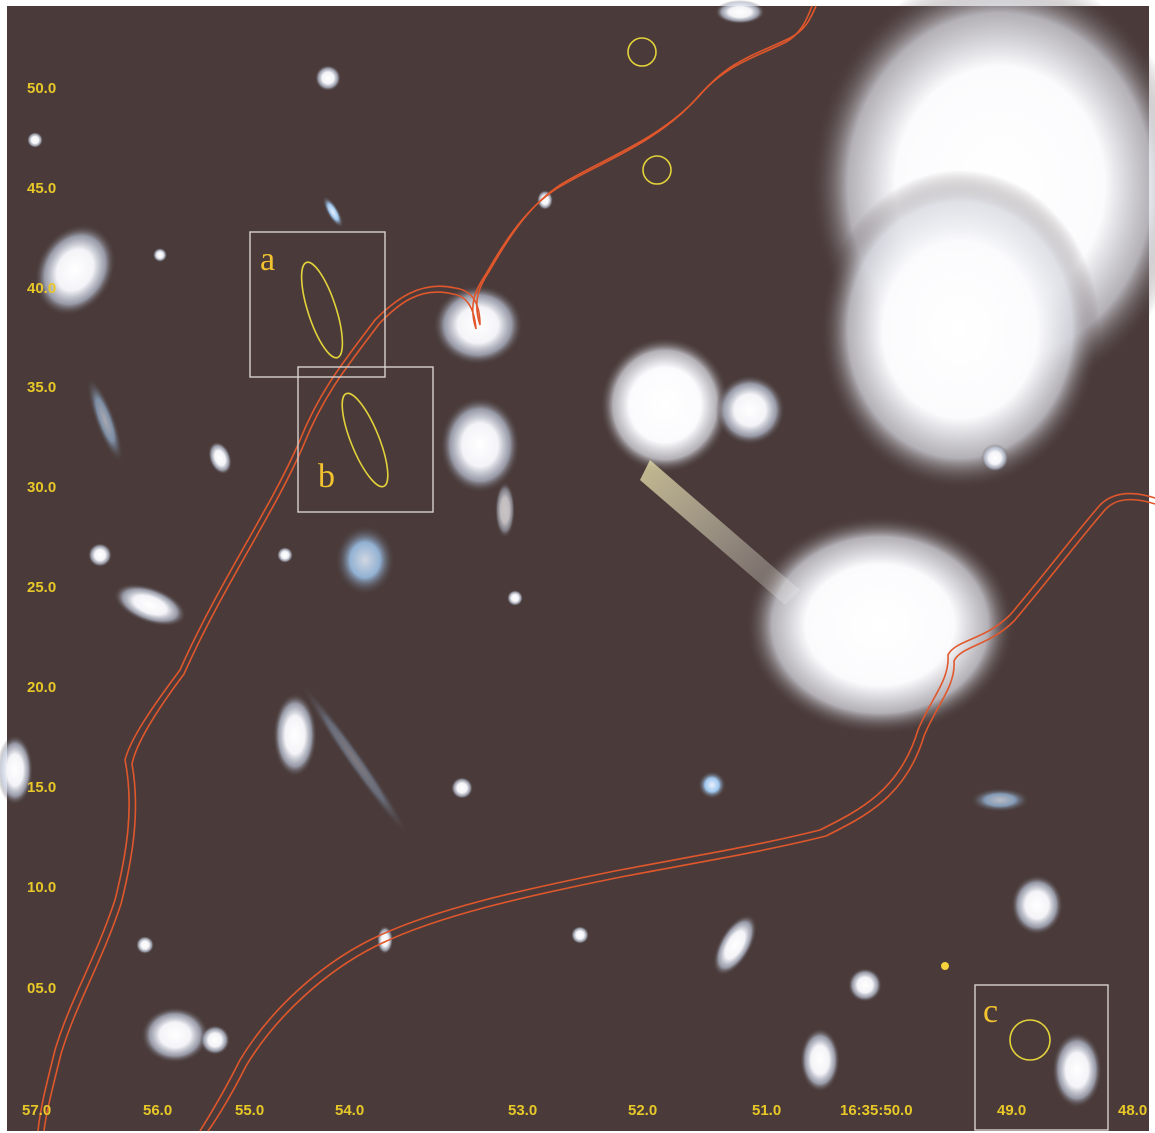 This screenshot has height=1133, width=1155. What do you see at coordinates (41, 487) in the screenshot?
I see `y-tick: 30.0` at bounding box center [41, 487].